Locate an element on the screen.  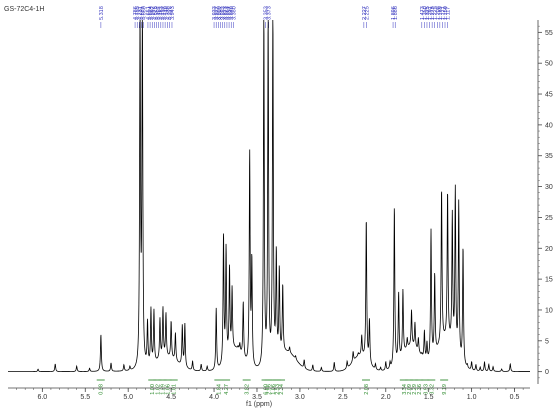
peak-label: 1.350 is located at coordinates (425, 17).